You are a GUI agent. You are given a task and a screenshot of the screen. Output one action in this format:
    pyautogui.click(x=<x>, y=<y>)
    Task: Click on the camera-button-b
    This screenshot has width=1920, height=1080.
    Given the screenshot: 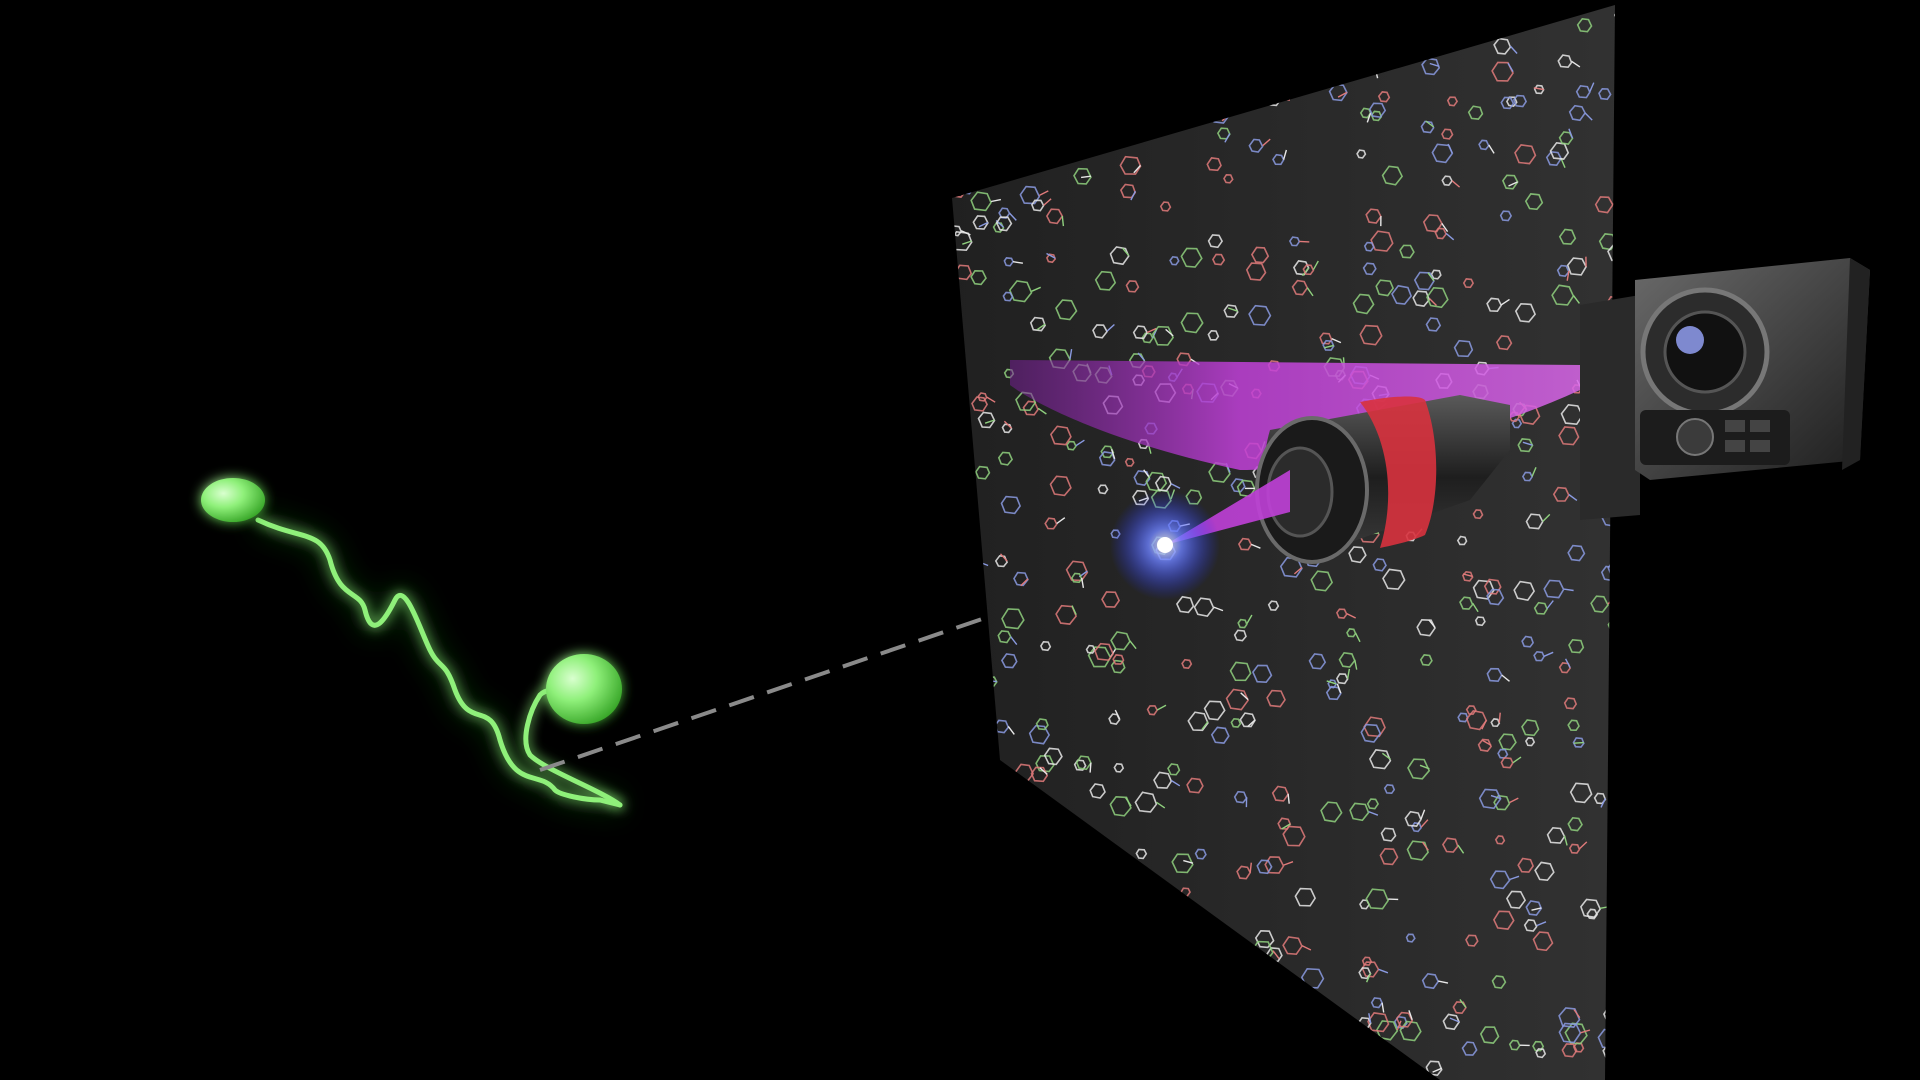 What is the action you would take?
    pyautogui.click(x=1760, y=426)
    